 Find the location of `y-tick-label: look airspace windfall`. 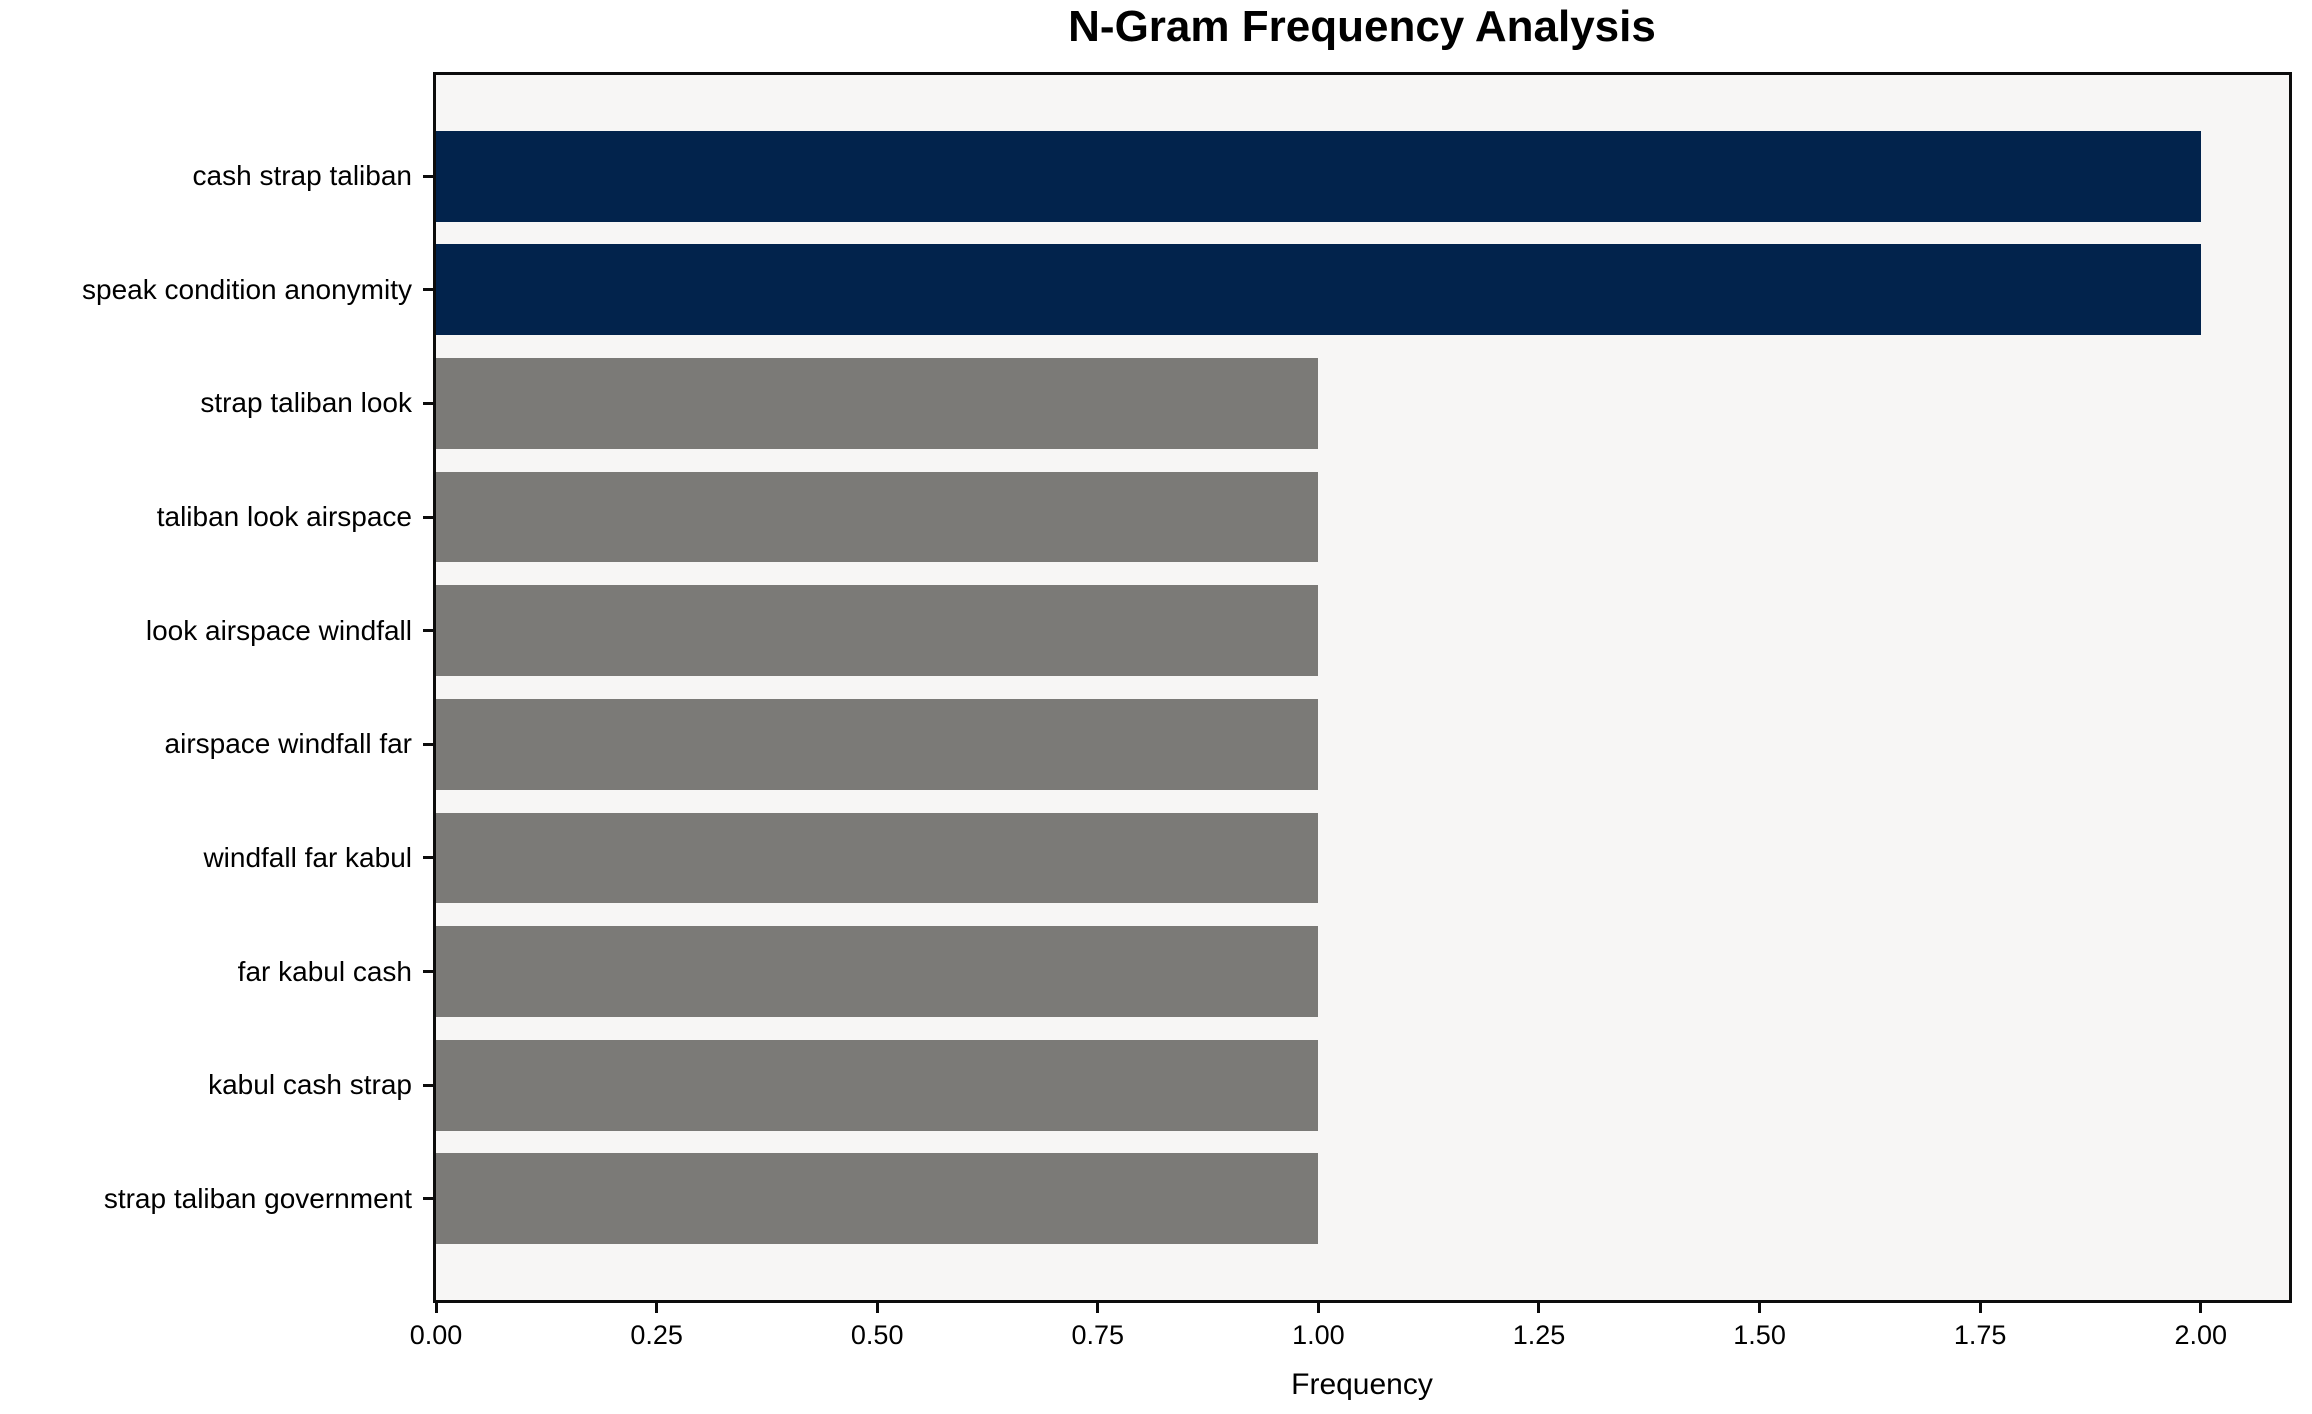

y-tick-label: look airspace windfall is located at coordinates (278, 630).